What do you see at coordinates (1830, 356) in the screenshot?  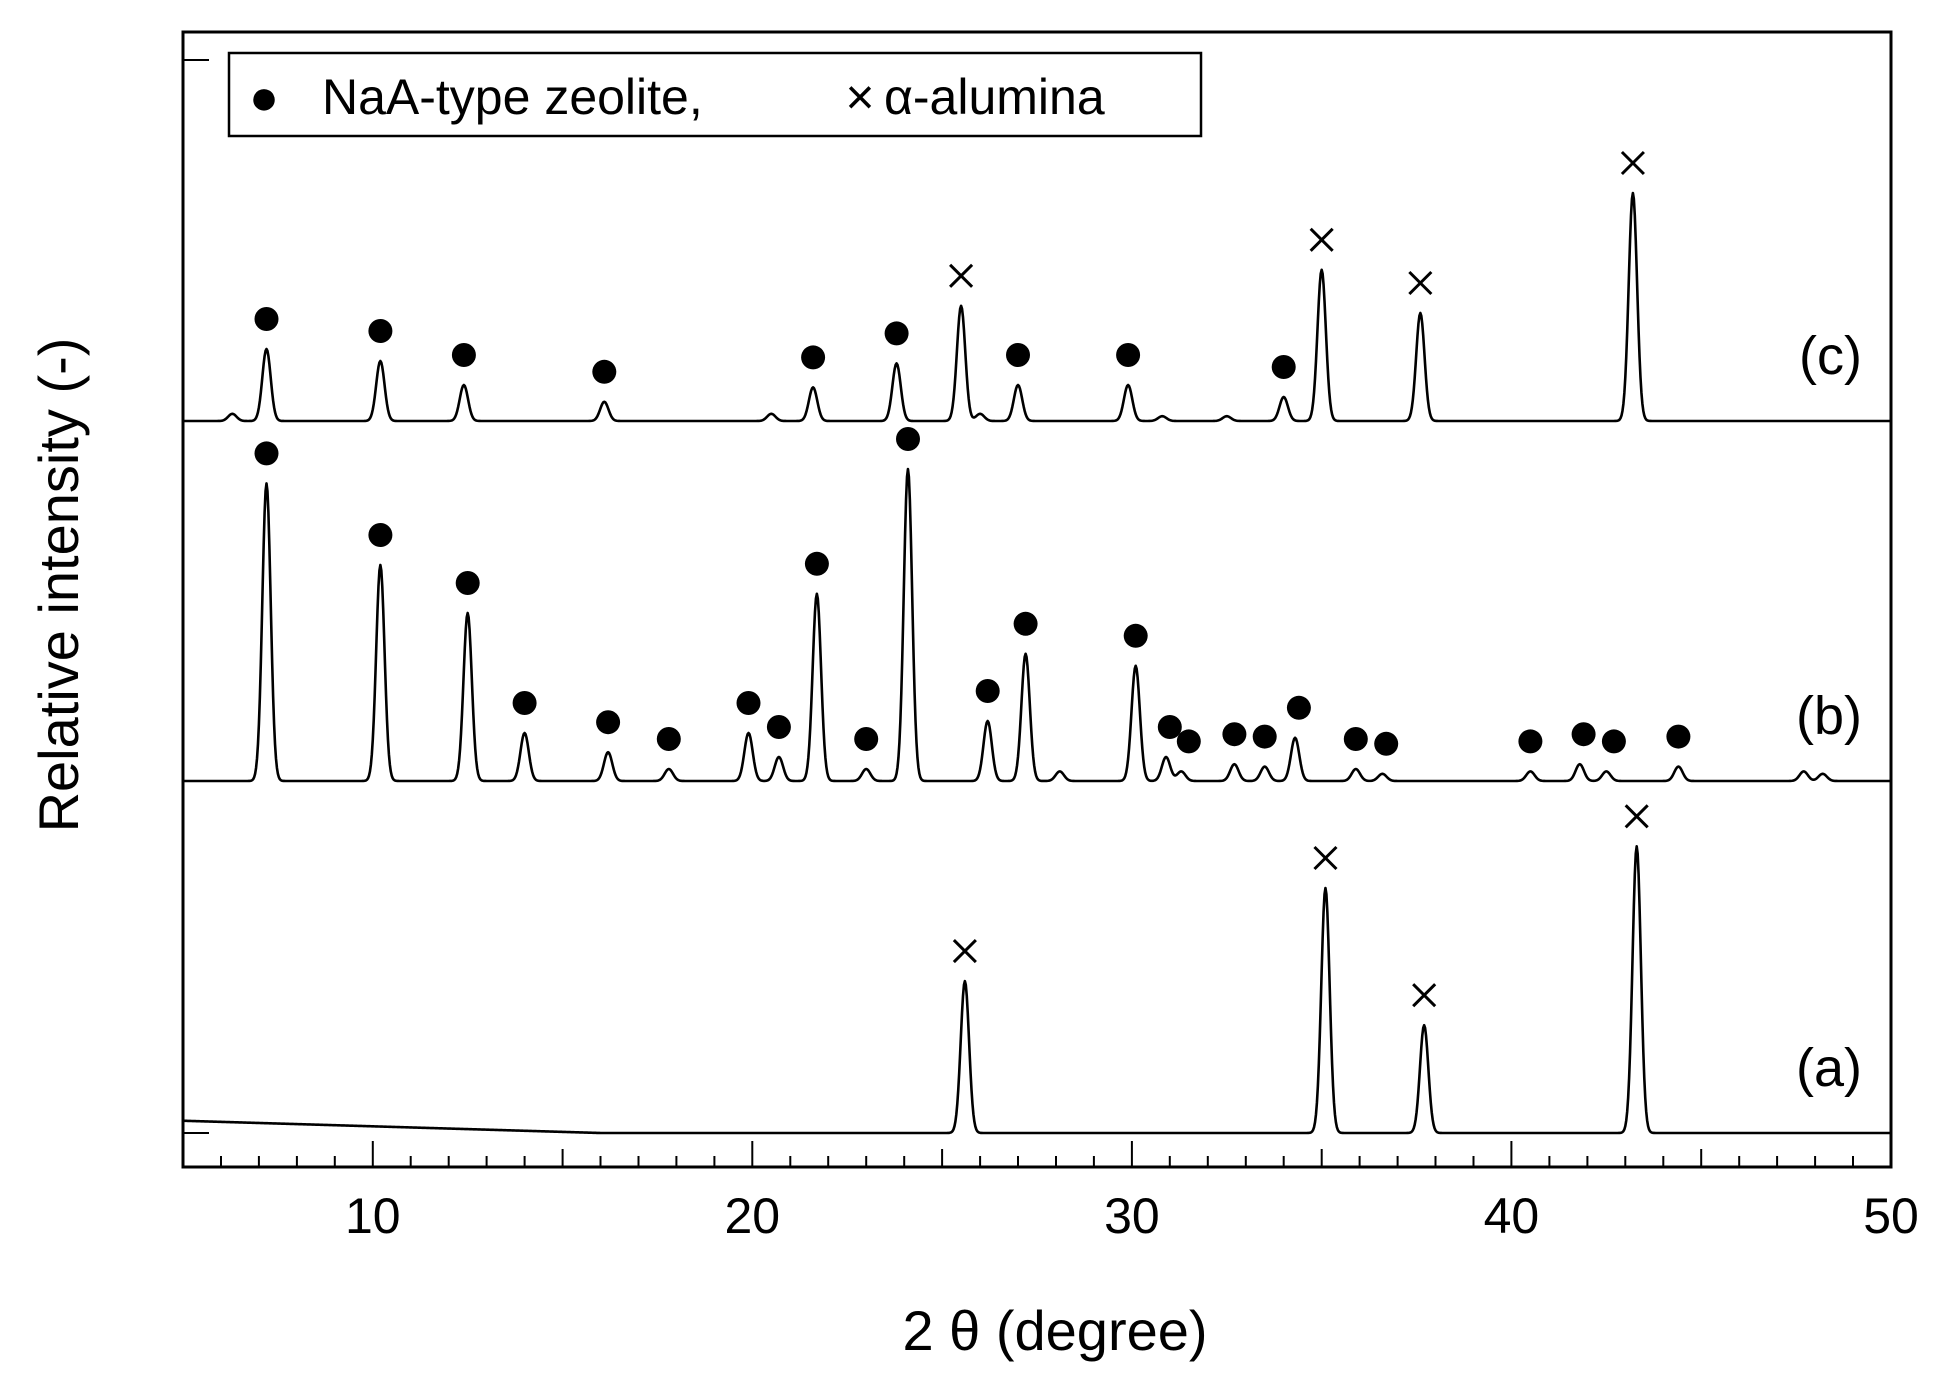 I see `trace-label-c: (c)` at bounding box center [1830, 356].